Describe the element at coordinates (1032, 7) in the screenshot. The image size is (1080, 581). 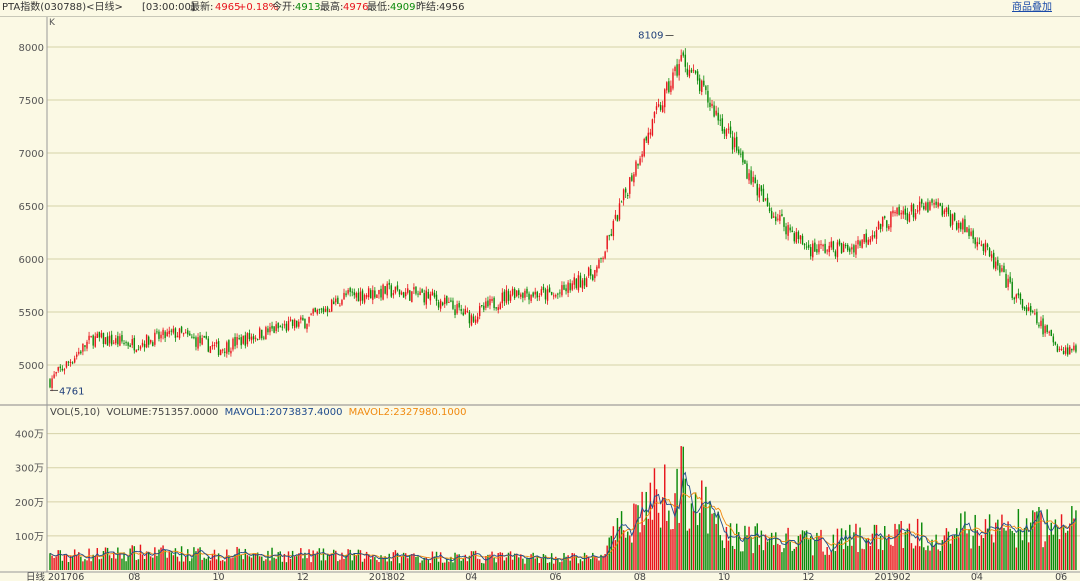
I see `commodity-overlay-link: 商品叠加` at that location.